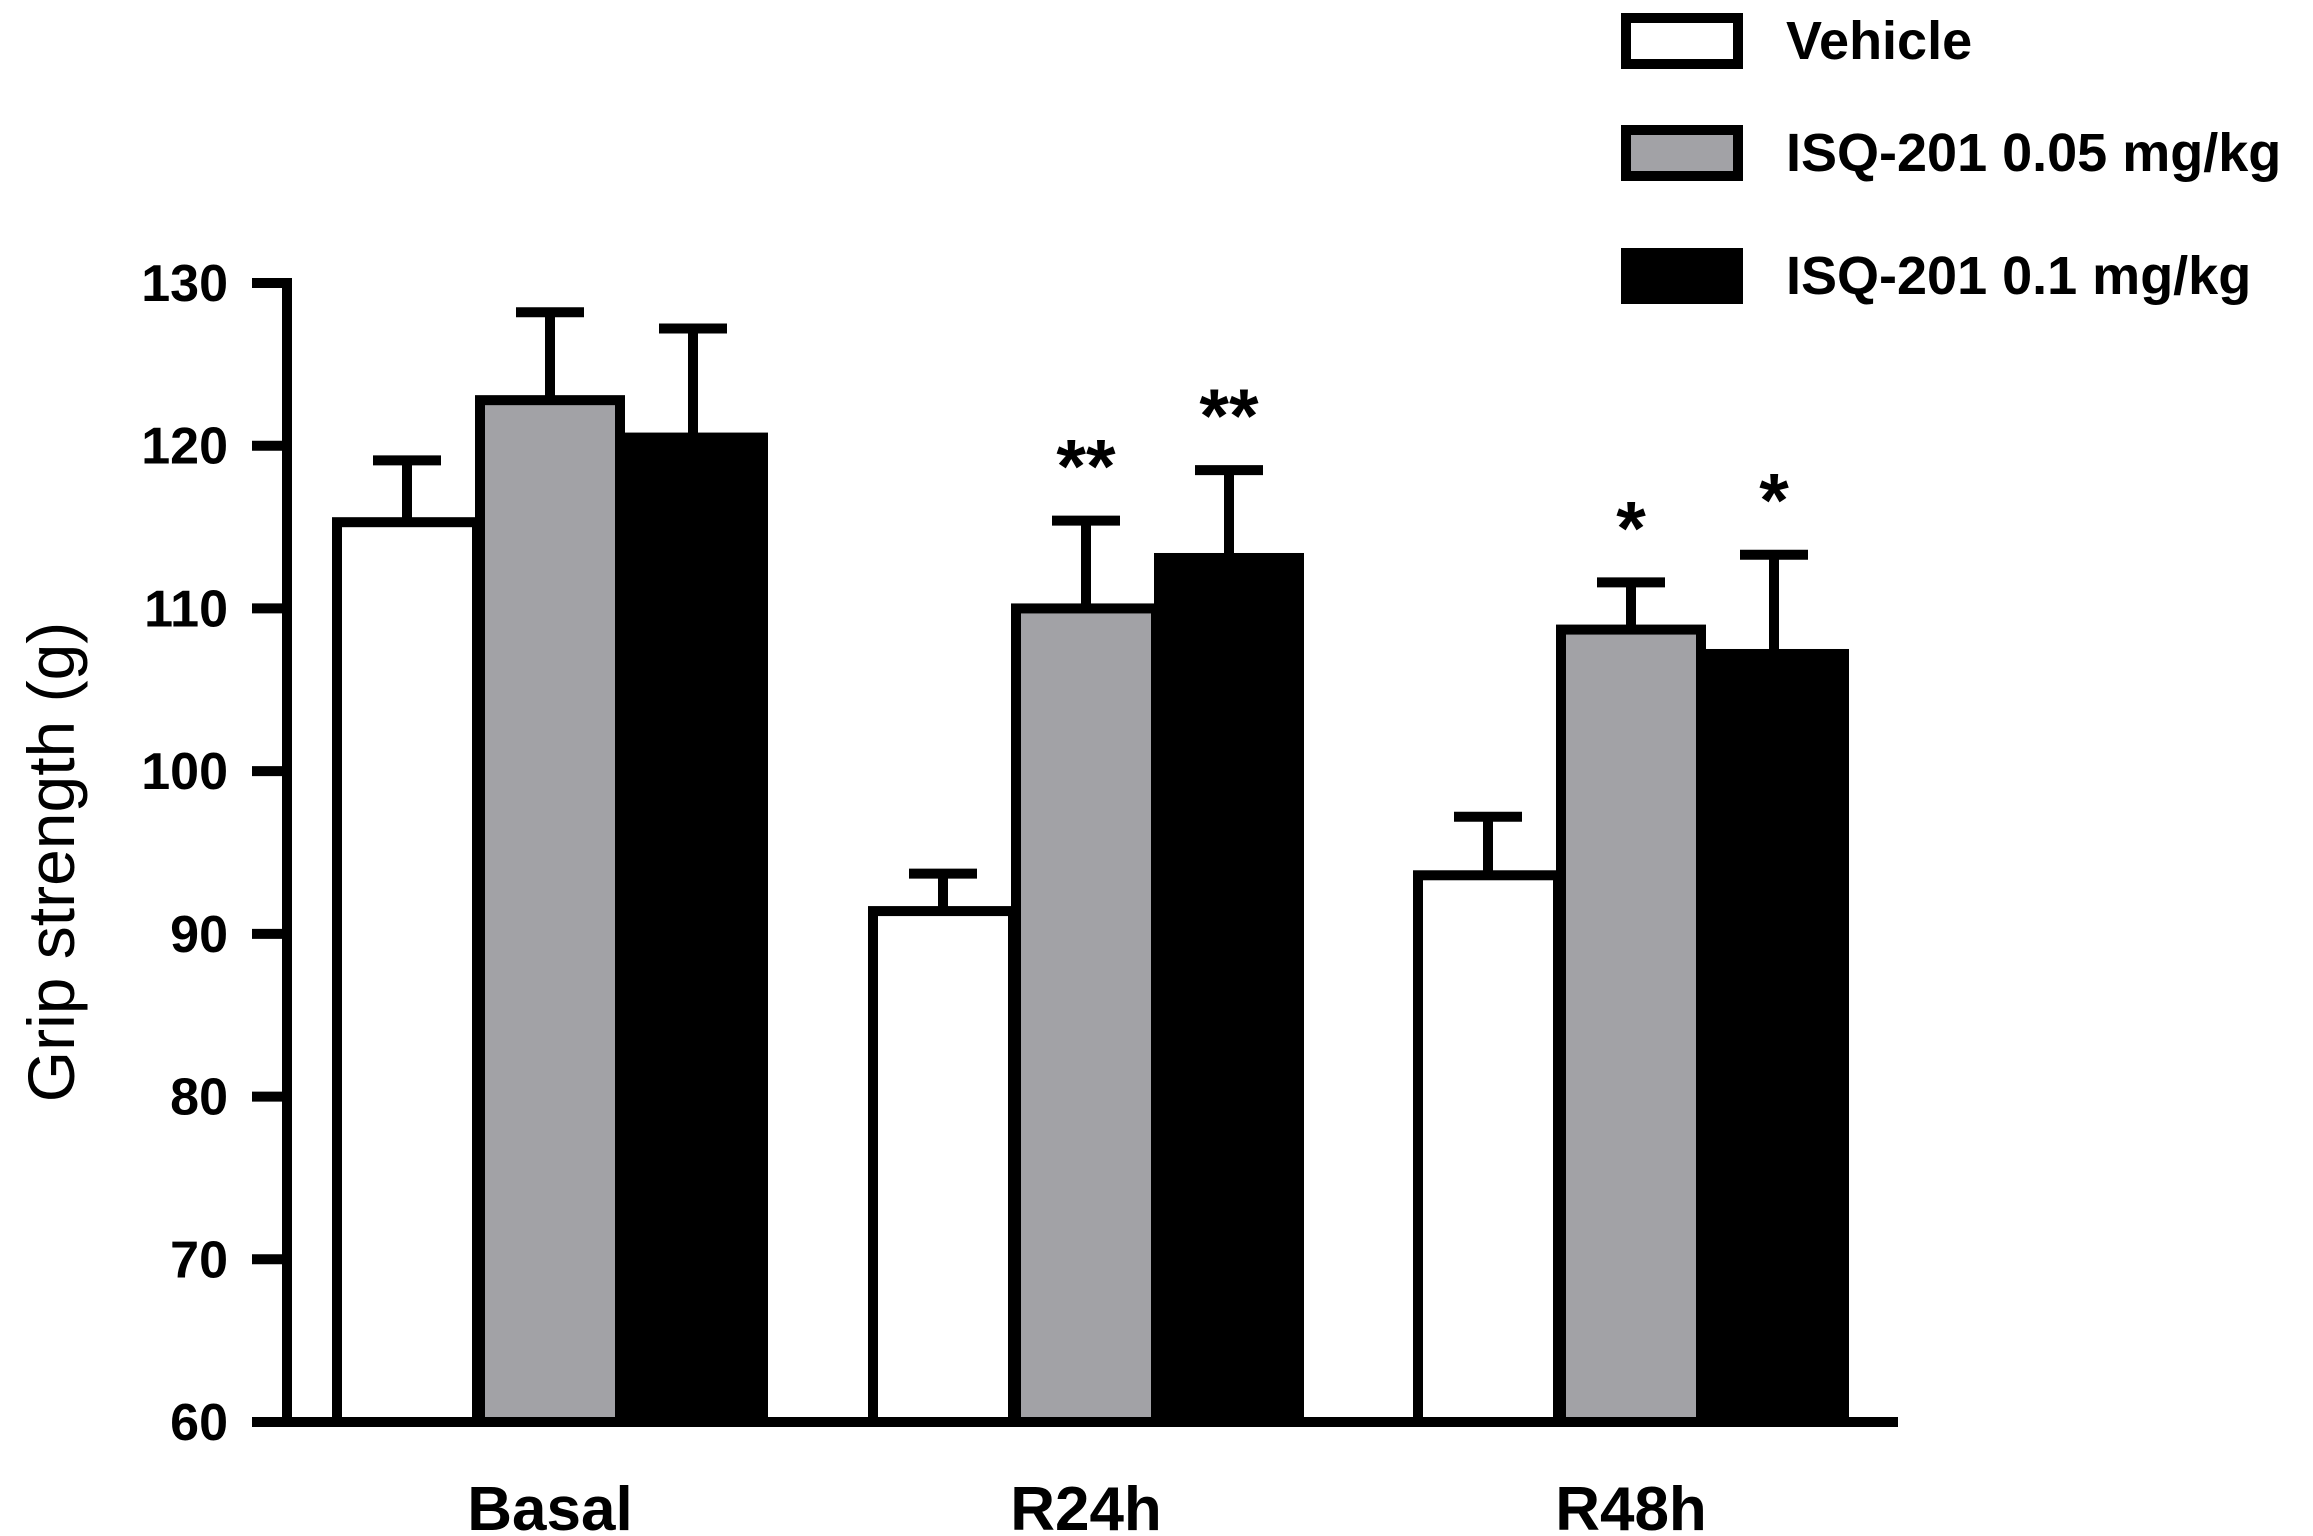 Image resolution: width=2313 pixels, height=1536 pixels. Describe the element at coordinates (2018, 276) in the screenshot. I see `legend-label-3: ISQ-201 0.1 mg/kg` at that location.